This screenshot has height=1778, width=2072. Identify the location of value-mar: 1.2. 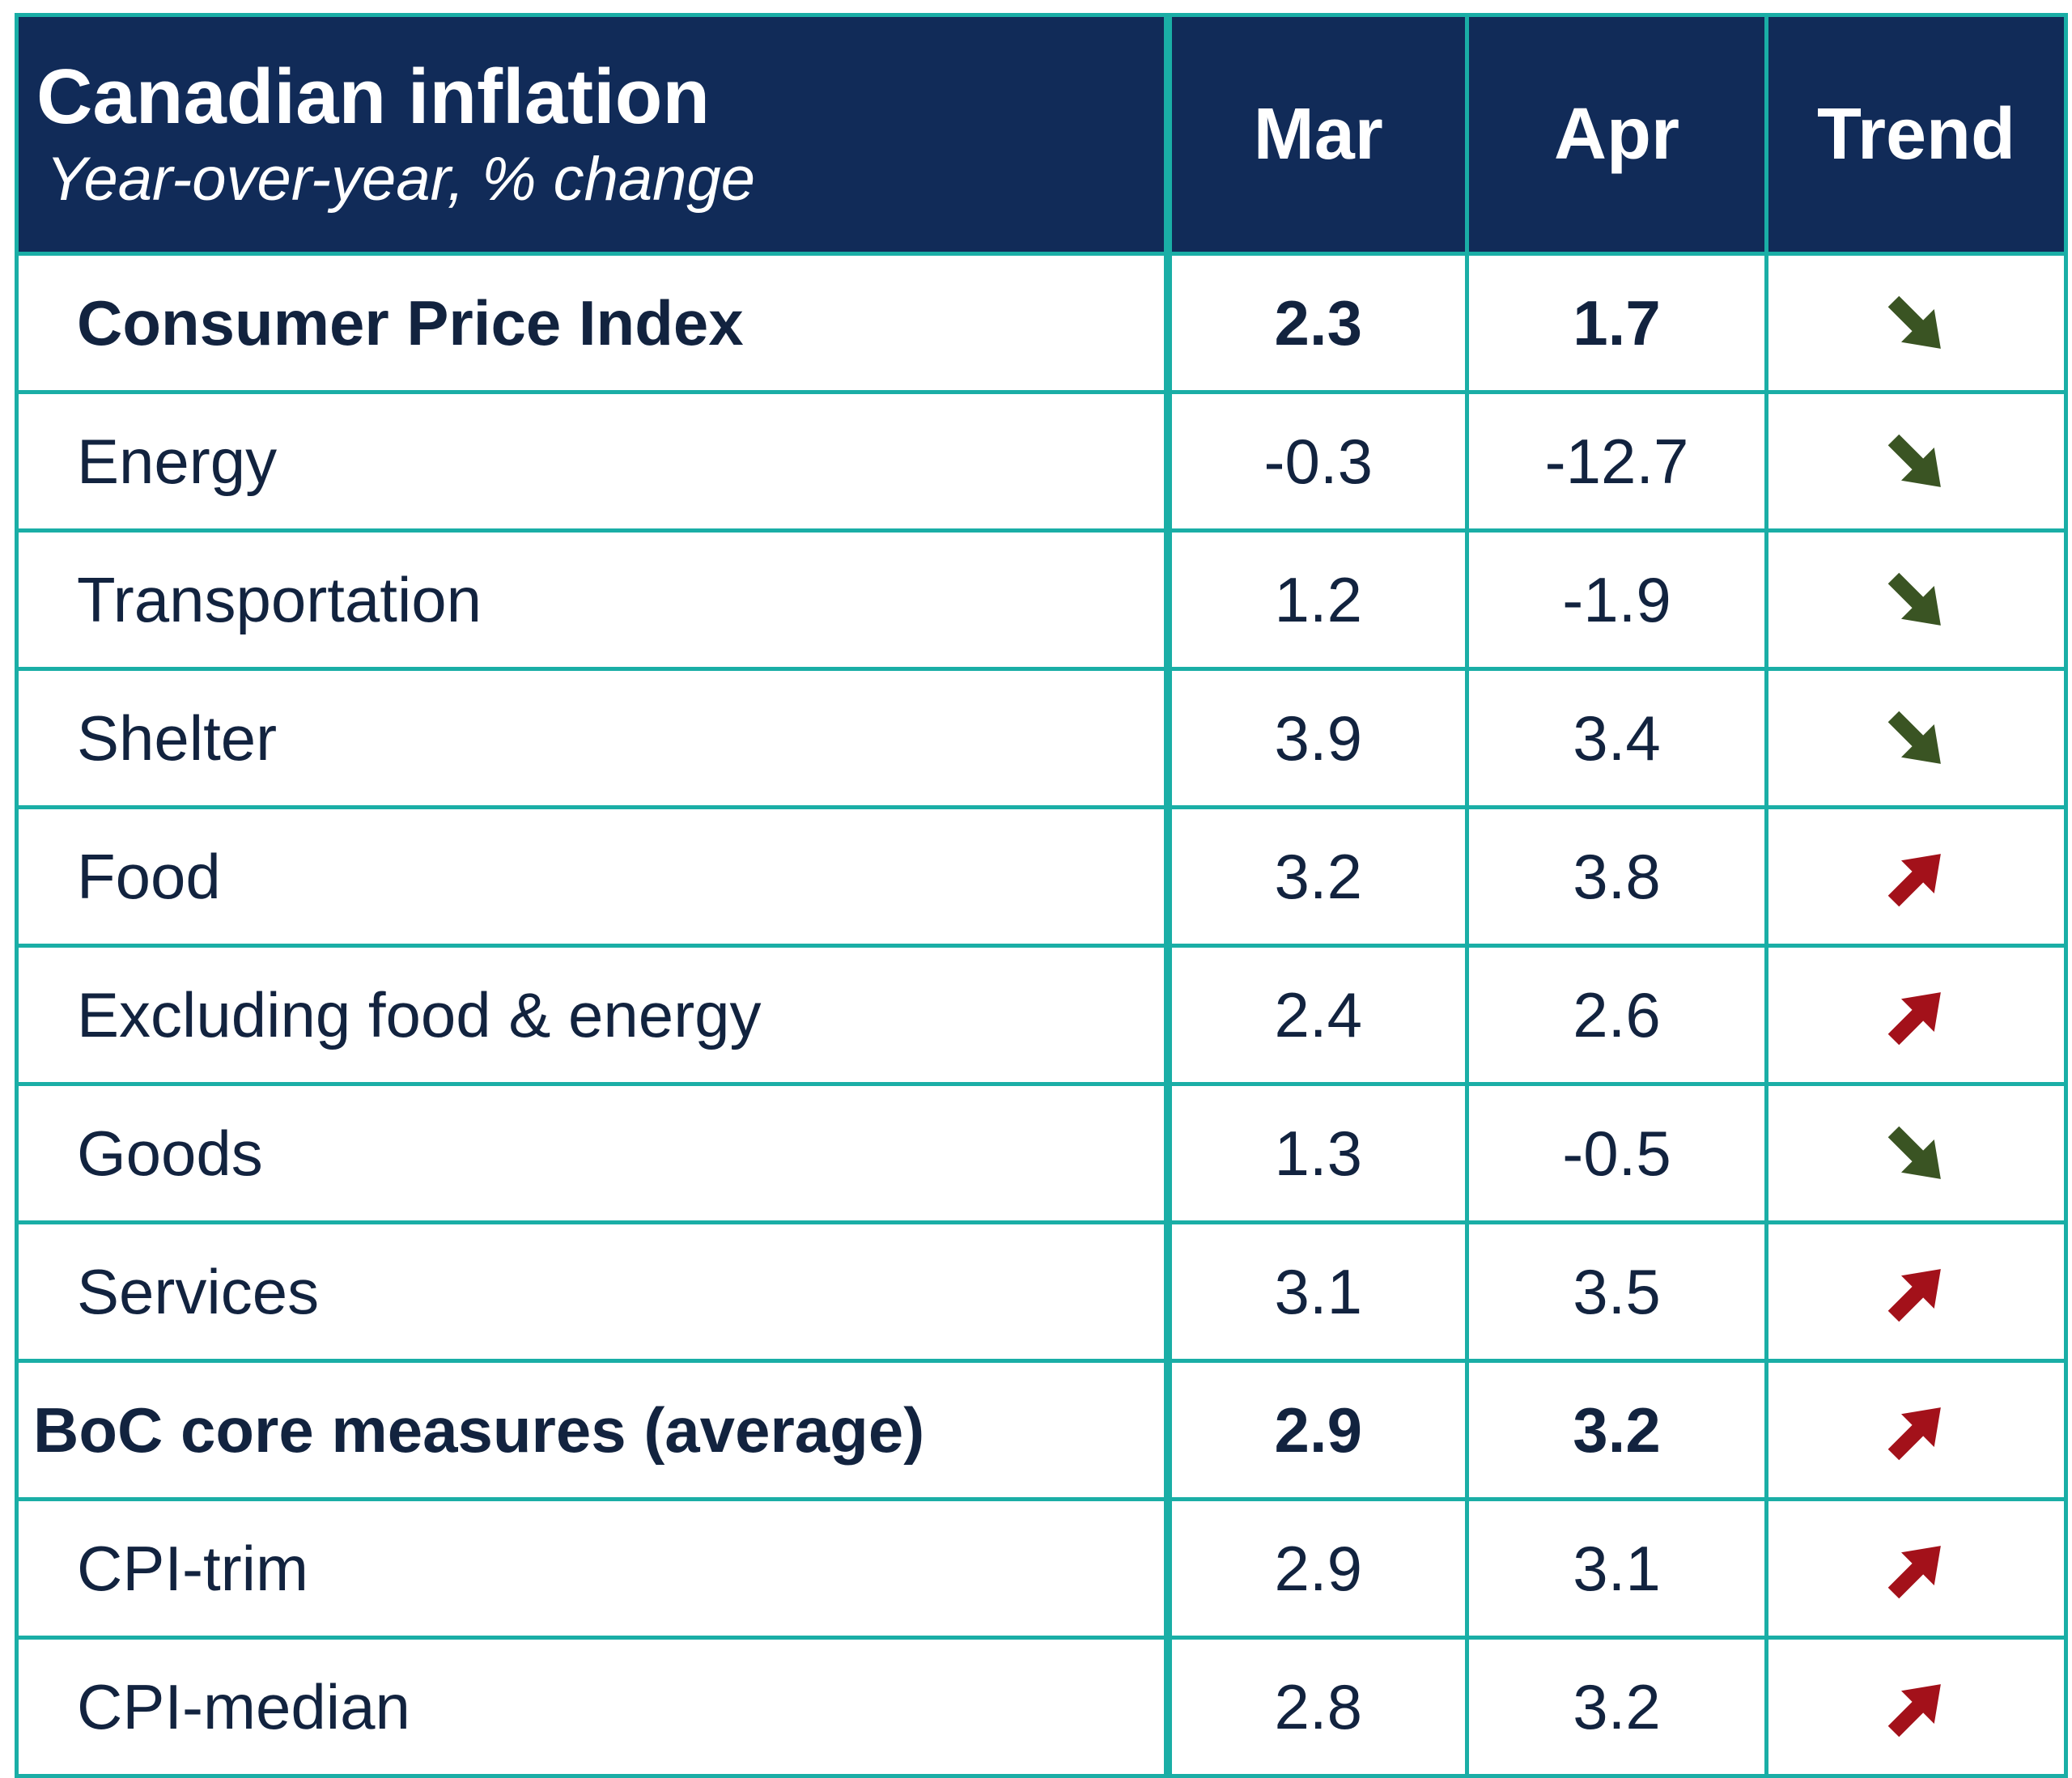
(1317, 599).